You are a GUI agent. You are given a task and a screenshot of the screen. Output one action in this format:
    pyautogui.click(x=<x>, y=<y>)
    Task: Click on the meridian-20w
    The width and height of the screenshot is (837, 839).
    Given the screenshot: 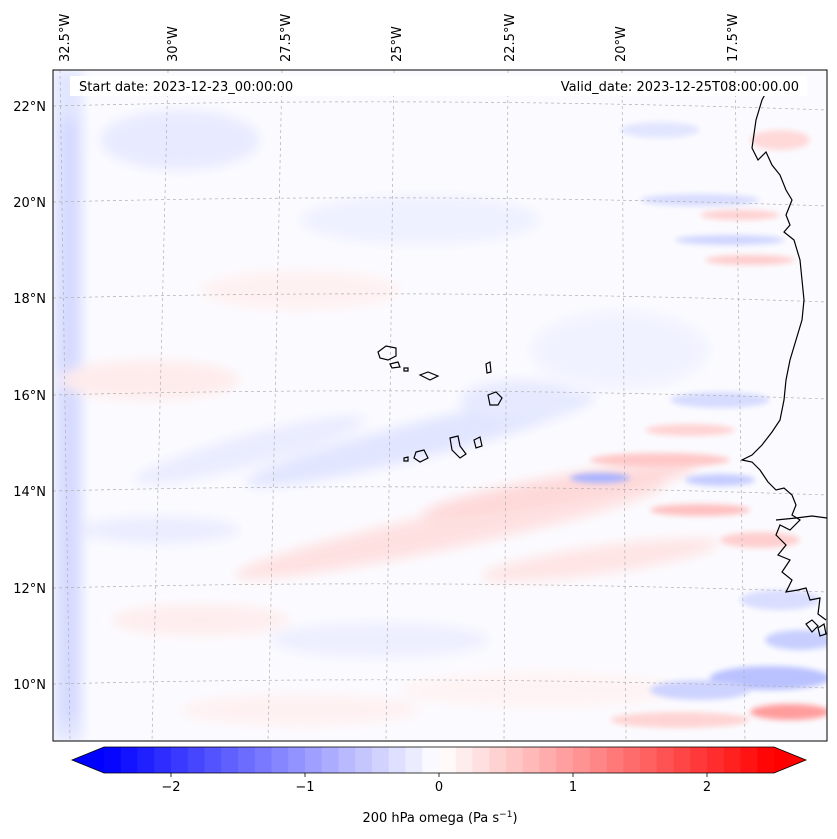 What is the action you would take?
    pyautogui.click(x=624, y=405)
    